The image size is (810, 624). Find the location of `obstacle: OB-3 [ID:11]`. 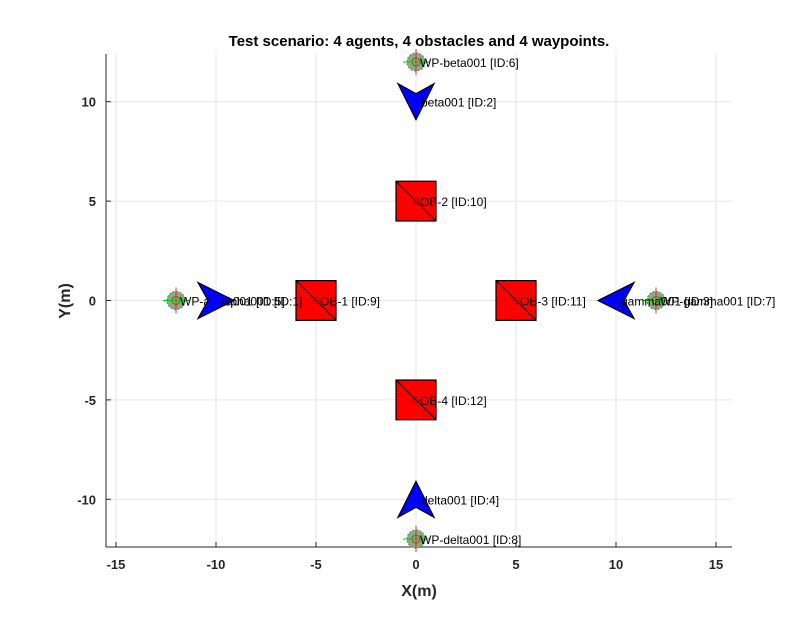

obstacle: OB-3 [ID:11] is located at coordinates (540, 300).